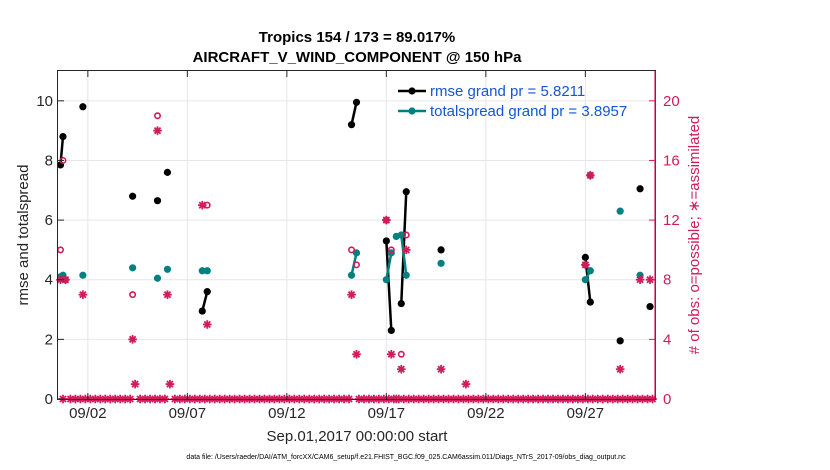  What do you see at coordinates (88, 413) in the screenshot?
I see `x-tick-label: 09/02` at bounding box center [88, 413].